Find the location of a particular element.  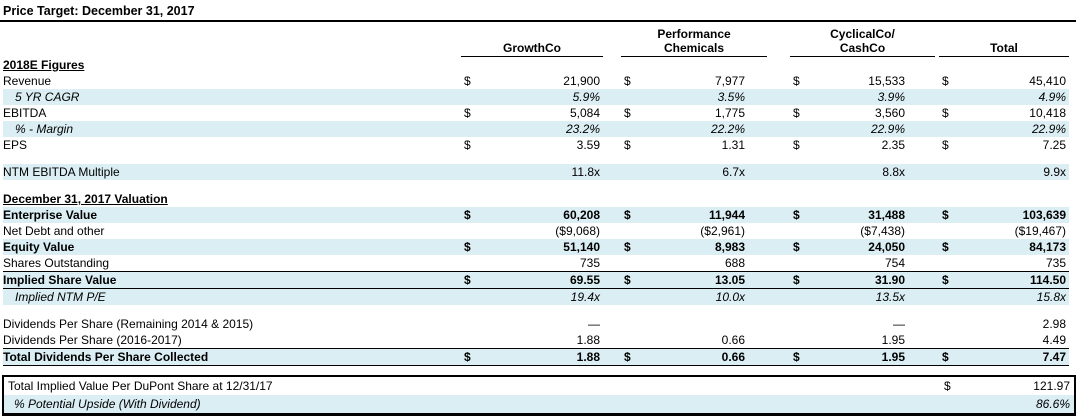

value-cell: $7,977 is located at coordinates (694, 81).